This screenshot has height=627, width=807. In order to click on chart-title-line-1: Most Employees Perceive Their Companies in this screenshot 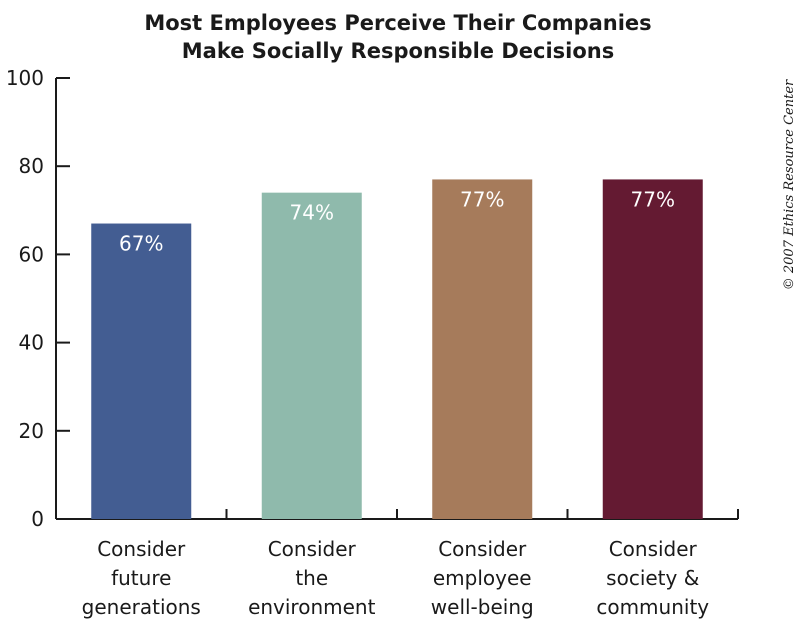, I will do `click(397, 23)`.